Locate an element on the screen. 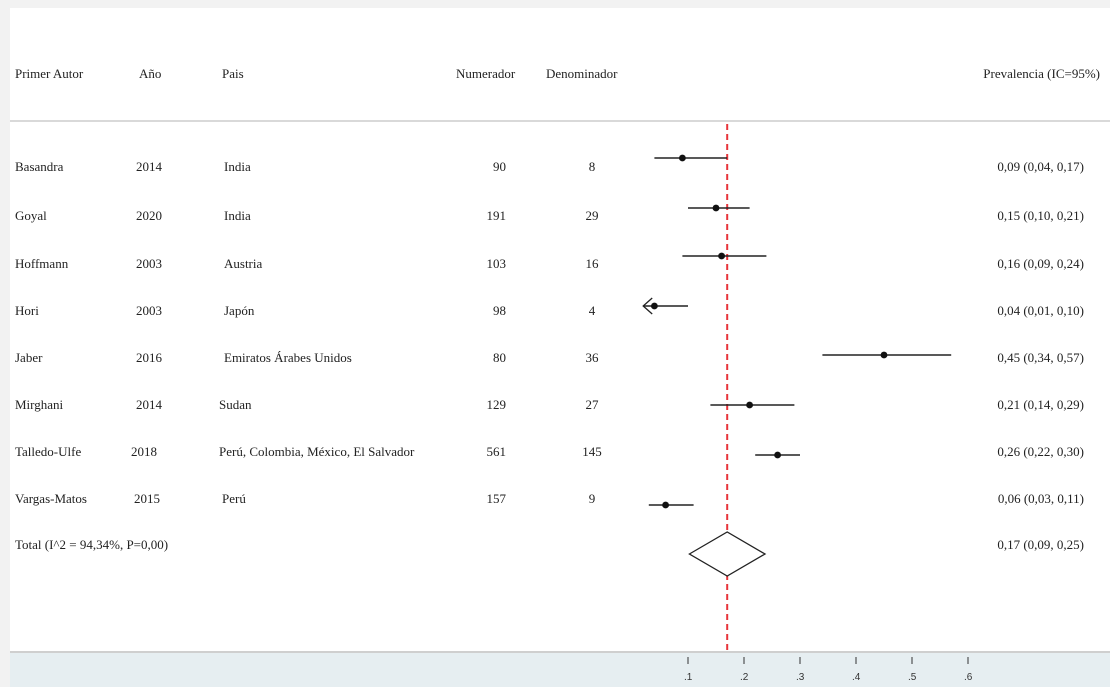  study-denominator: 36 is located at coordinates (592, 357).